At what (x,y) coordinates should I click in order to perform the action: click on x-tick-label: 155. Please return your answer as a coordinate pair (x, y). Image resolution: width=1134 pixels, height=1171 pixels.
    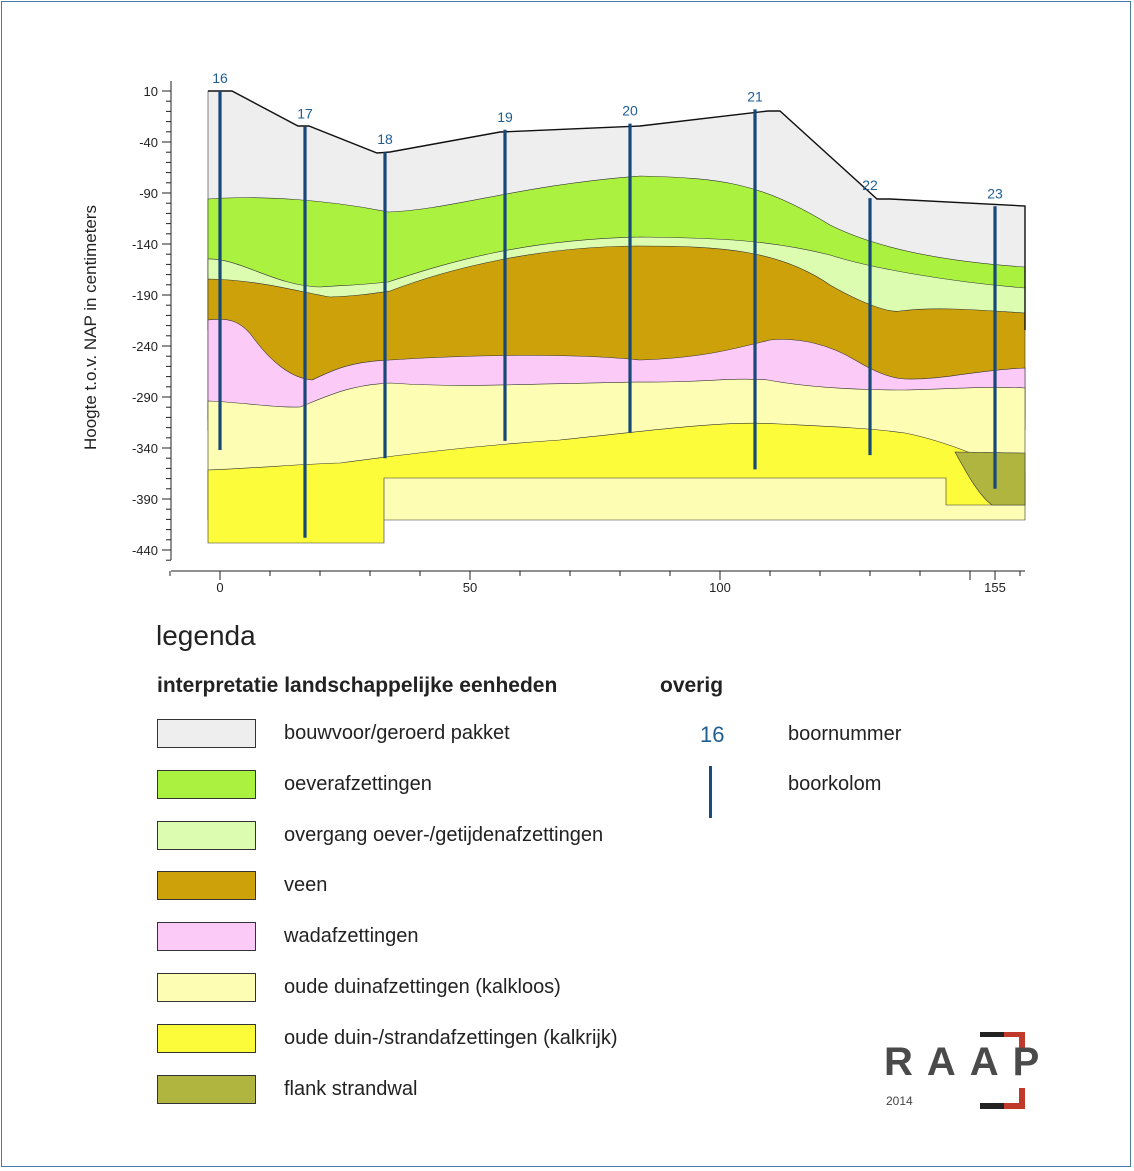
    Looking at the image, I should click on (995, 587).